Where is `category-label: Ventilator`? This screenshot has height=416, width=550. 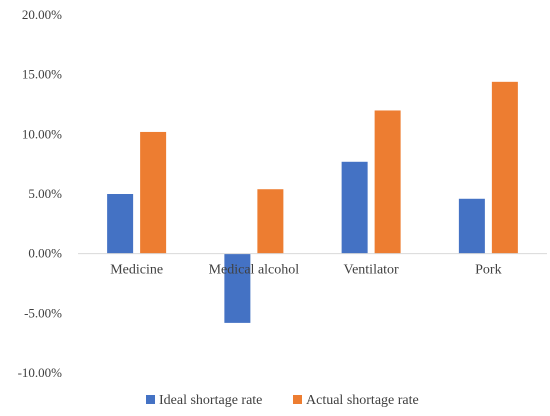
category-label: Ventilator is located at coordinates (372, 270).